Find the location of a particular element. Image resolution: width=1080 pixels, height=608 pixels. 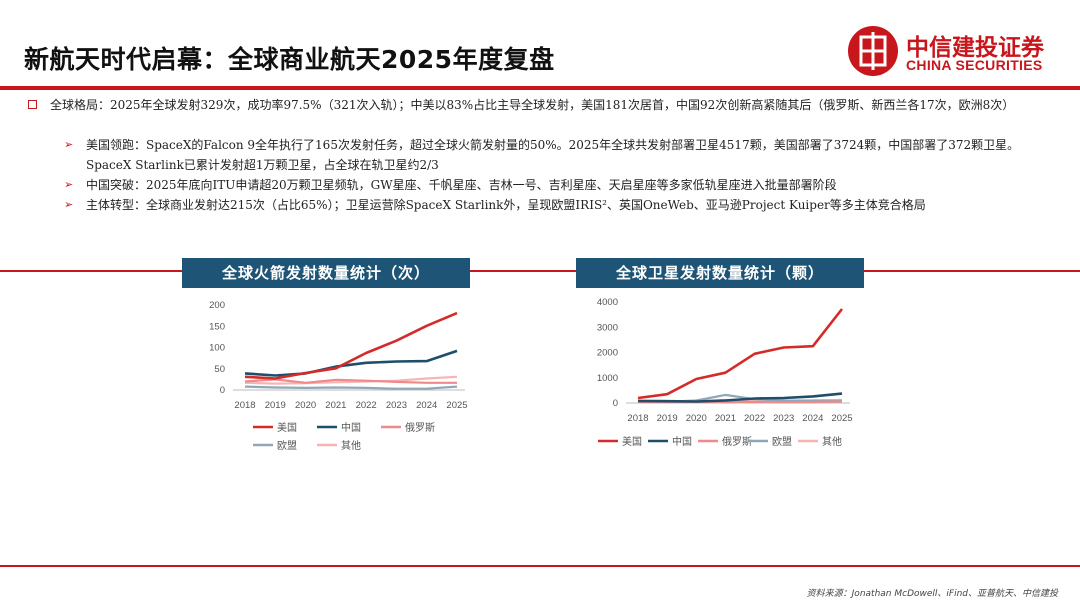

company-logo: 中信建投证券 CHINA SECURITIES is located at coordinates (958, 53).